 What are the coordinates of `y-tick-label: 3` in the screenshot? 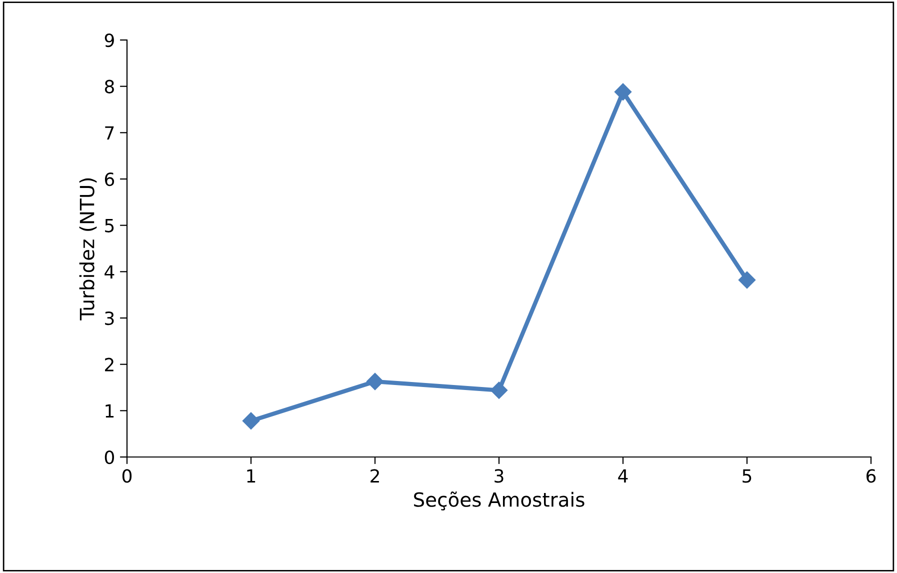 It's located at (109, 318).